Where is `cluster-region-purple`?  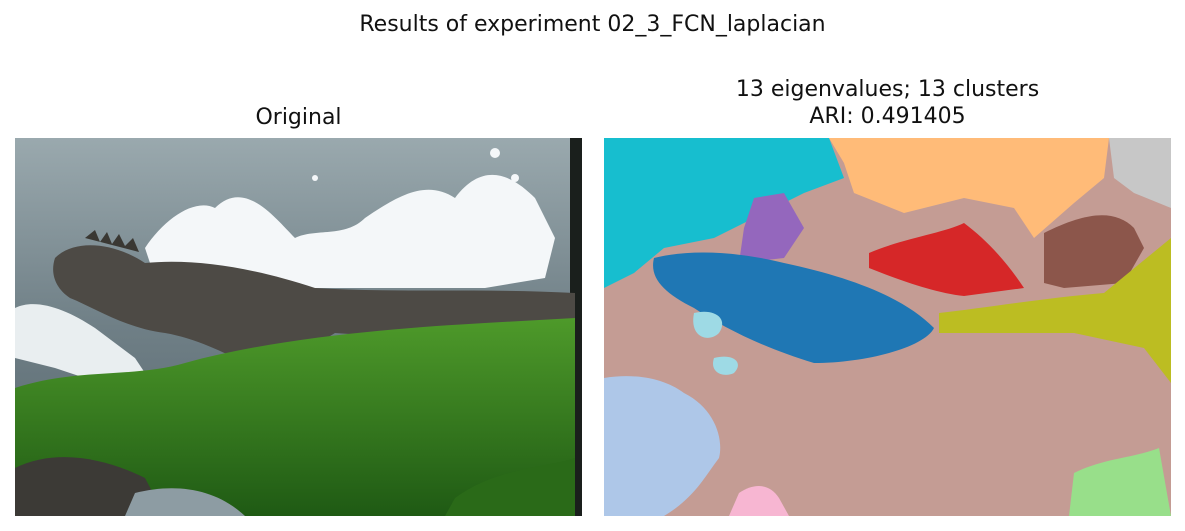
cluster-region-purple is located at coordinates (771, 228).